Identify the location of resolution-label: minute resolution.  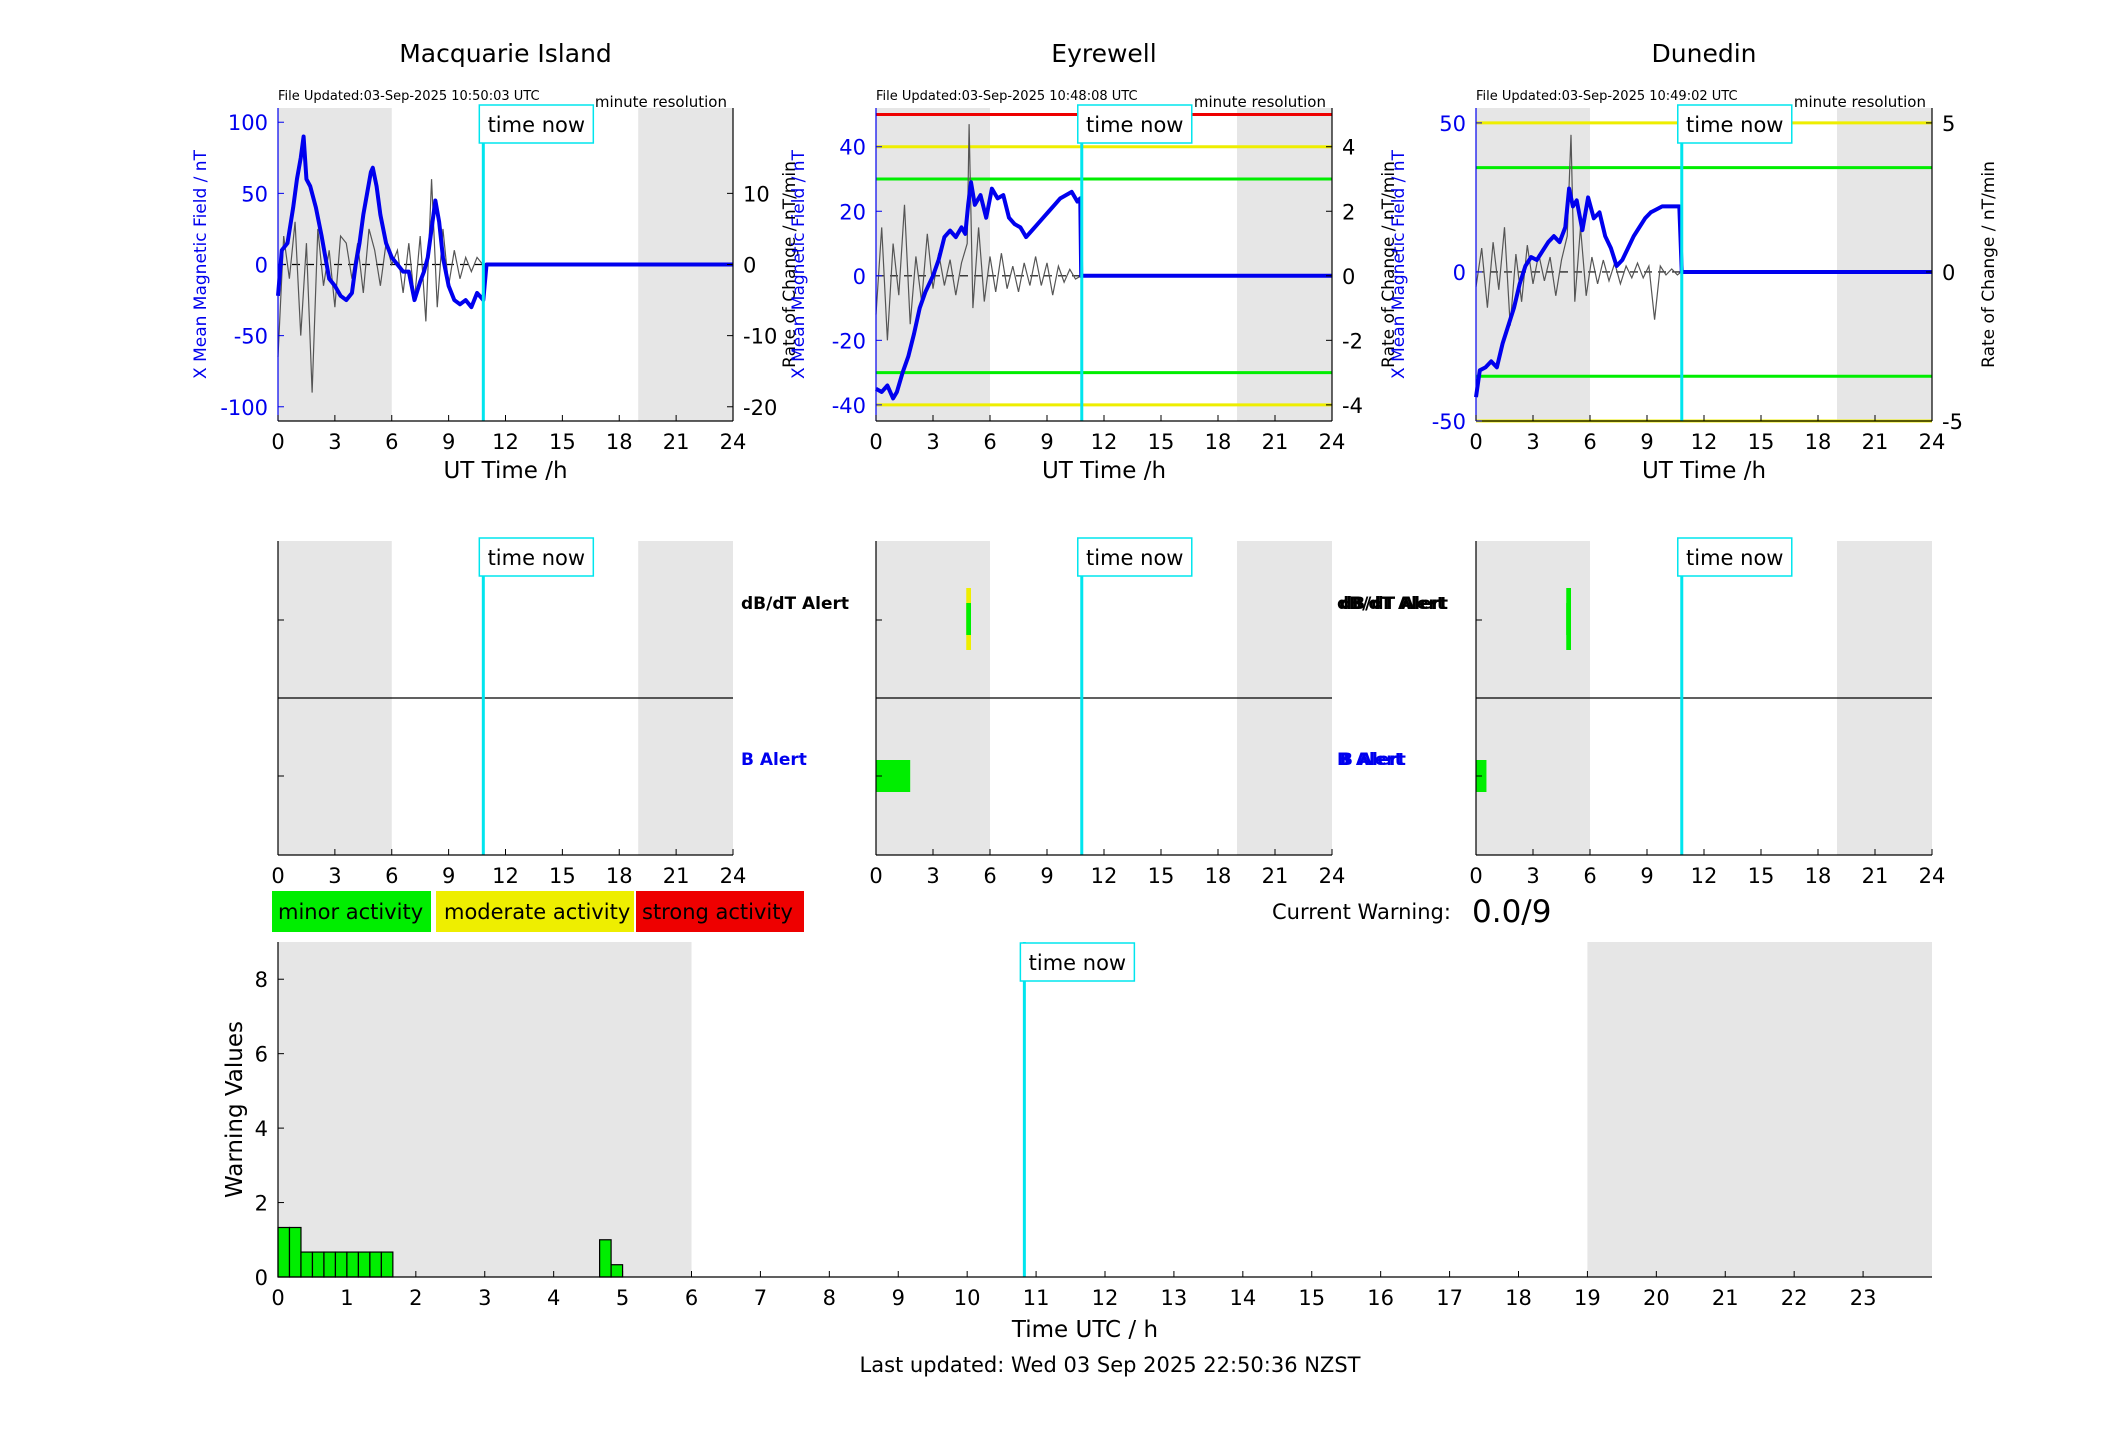
(1860, 102).